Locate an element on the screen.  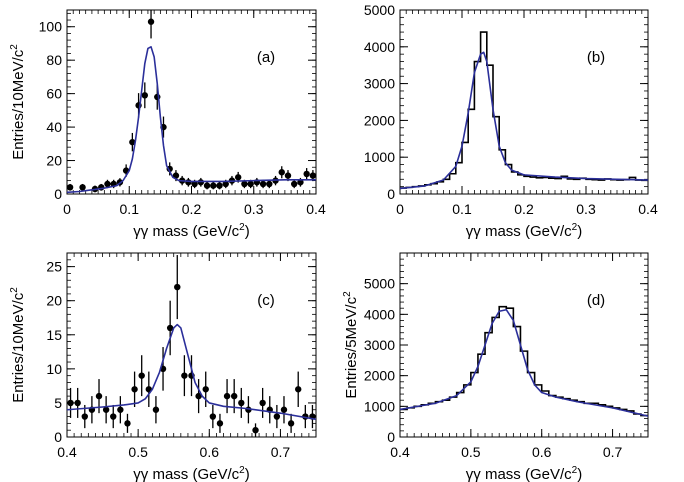
y-tick-label: 100 is located at coordinates (51, 27).